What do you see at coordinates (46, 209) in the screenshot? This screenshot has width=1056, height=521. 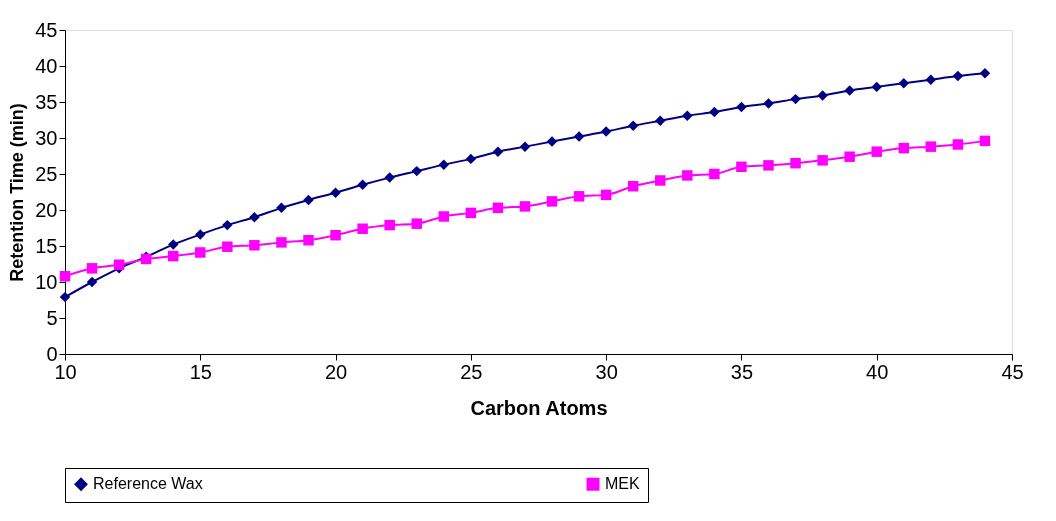 I see `y-tick-label: 20` at bounding box center [46, 209].